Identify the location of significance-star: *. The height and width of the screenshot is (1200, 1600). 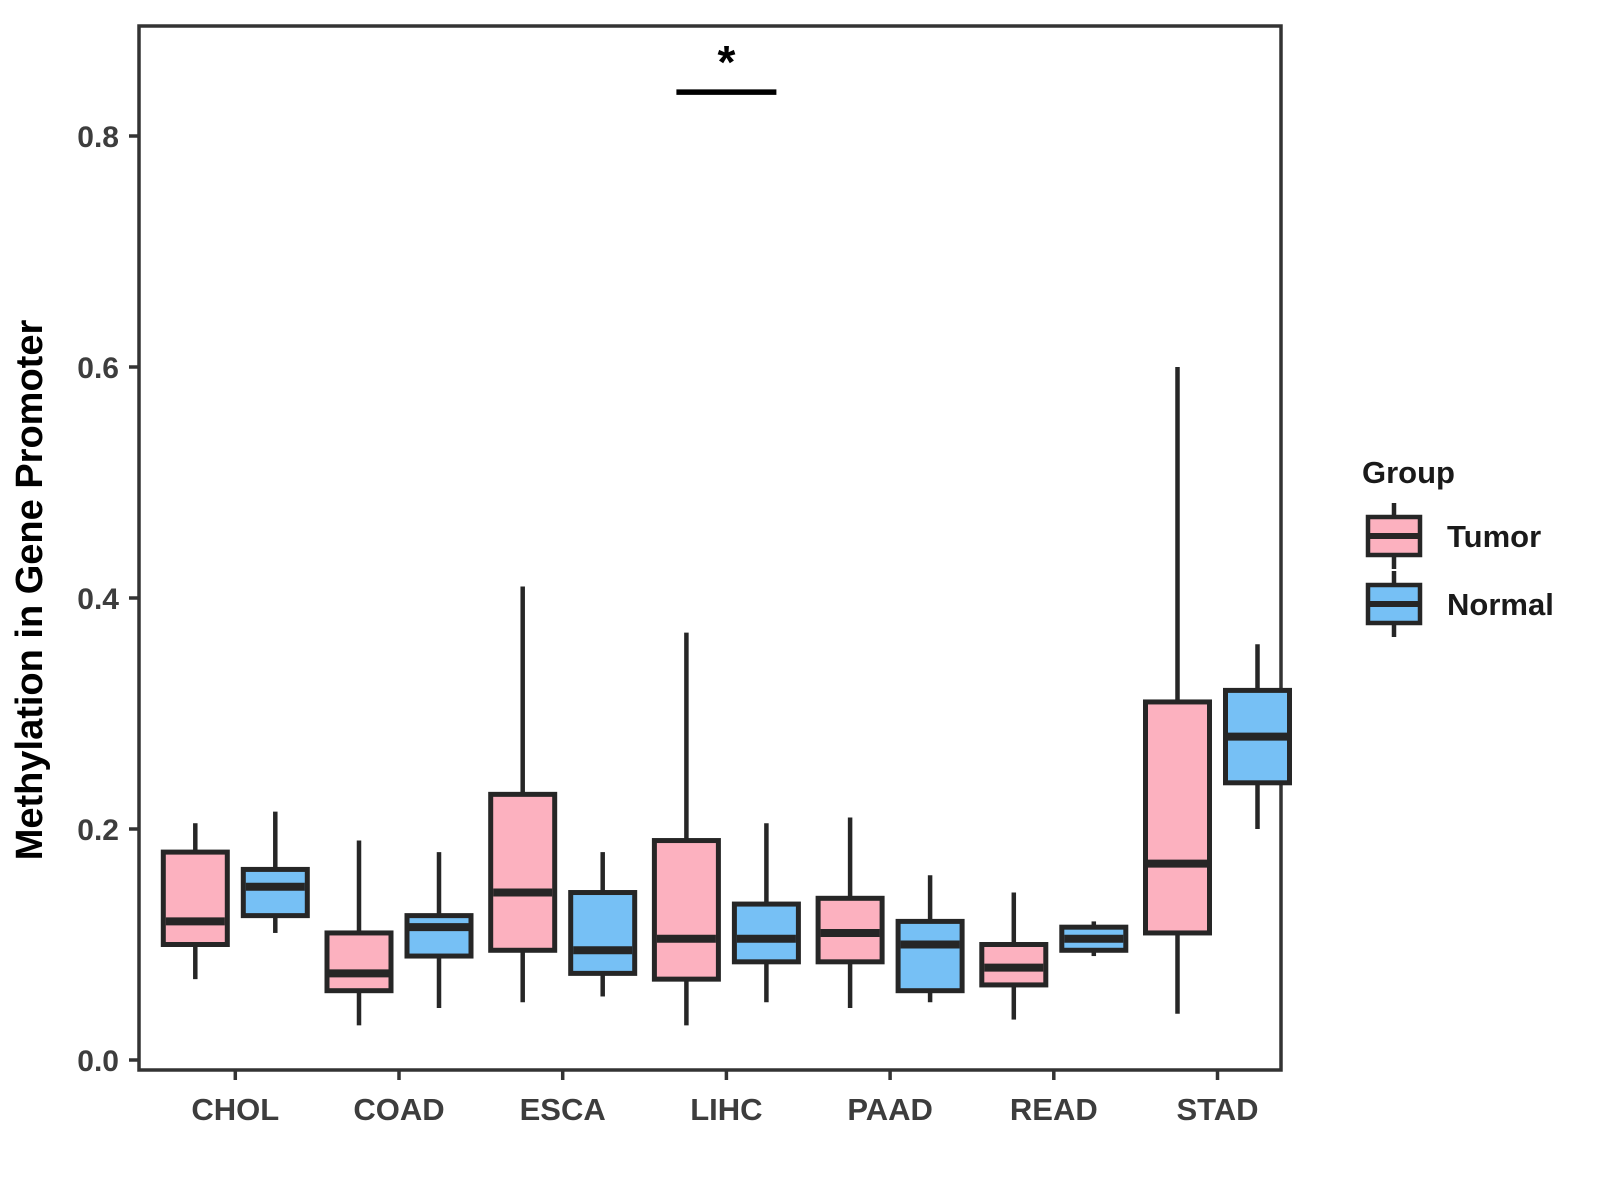
(726, 62).